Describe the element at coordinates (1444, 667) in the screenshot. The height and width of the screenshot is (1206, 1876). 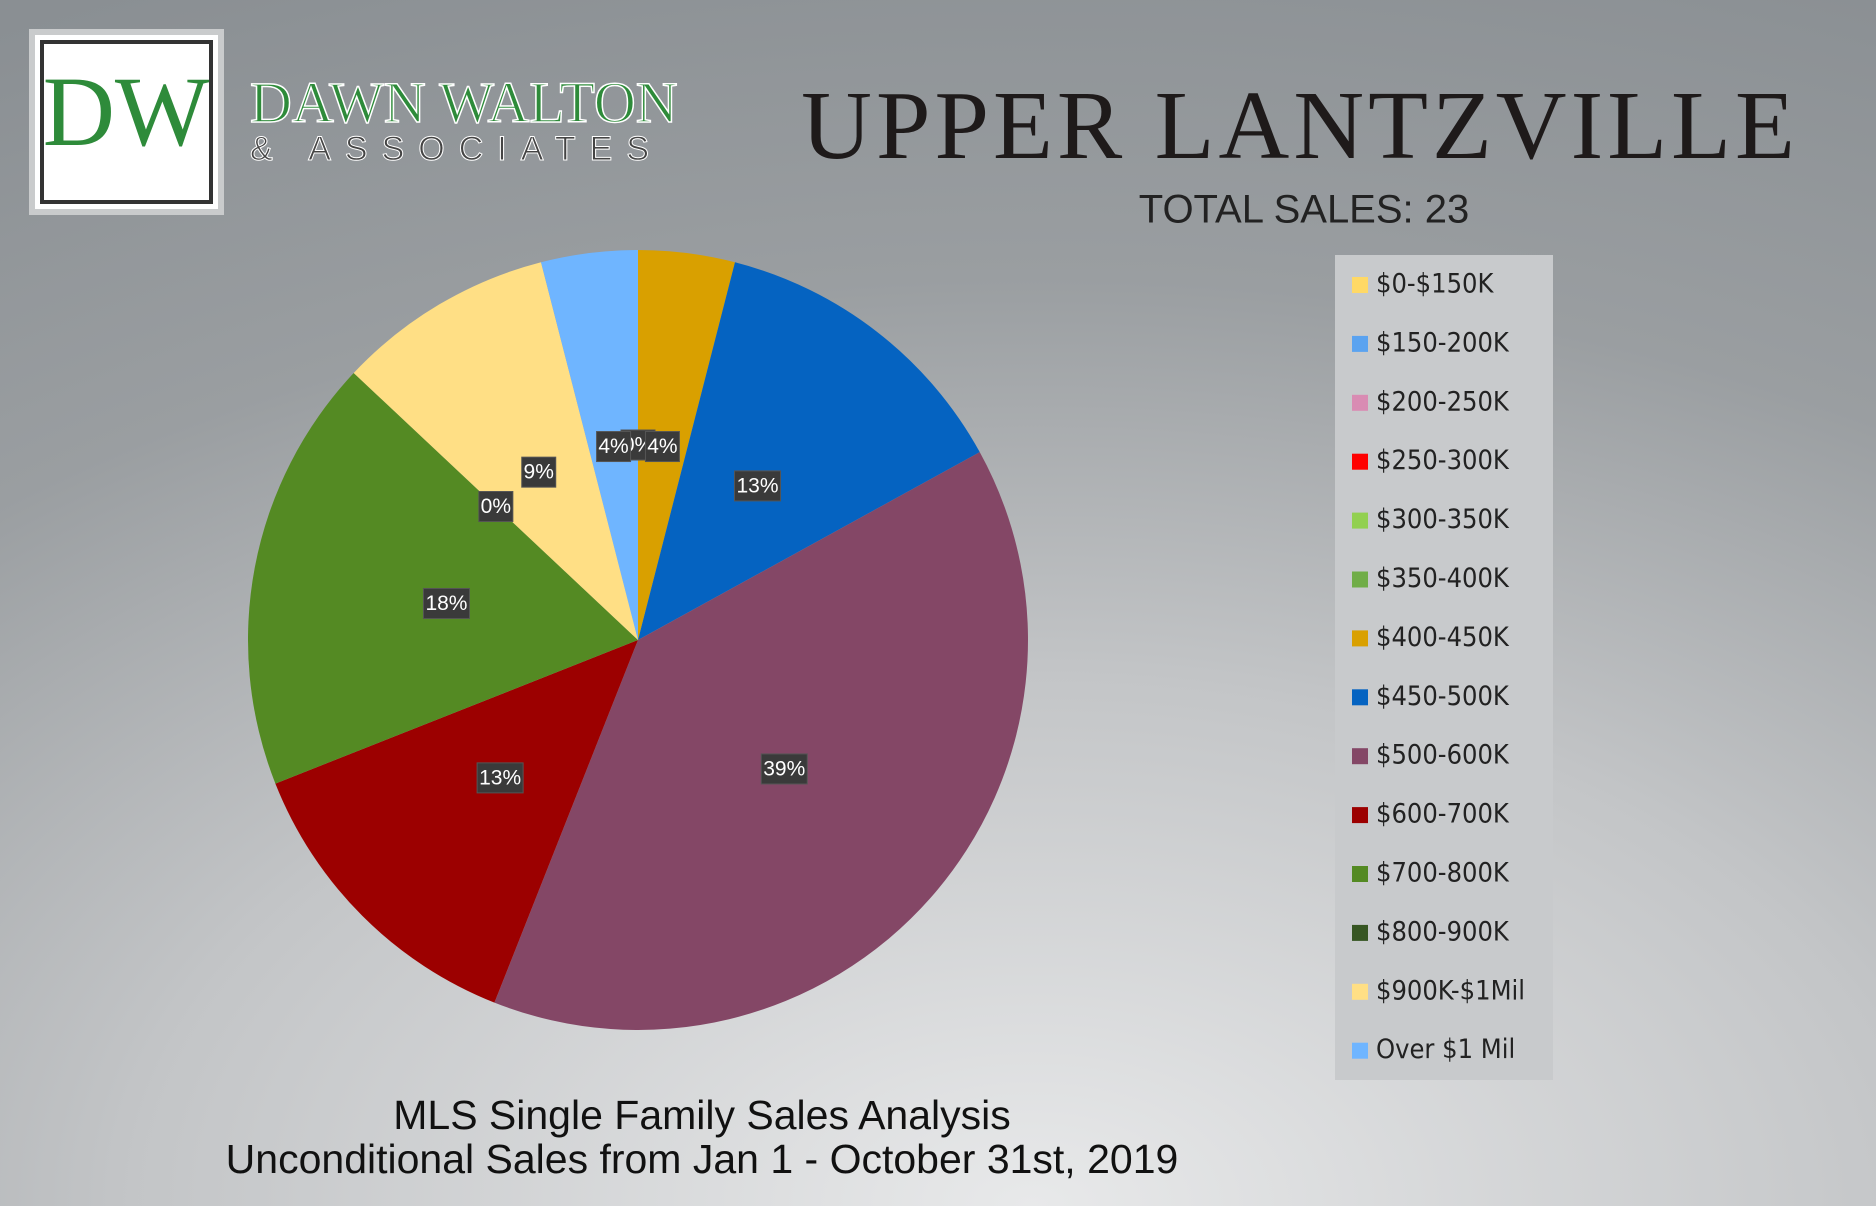
I see `legend-box` at that location.